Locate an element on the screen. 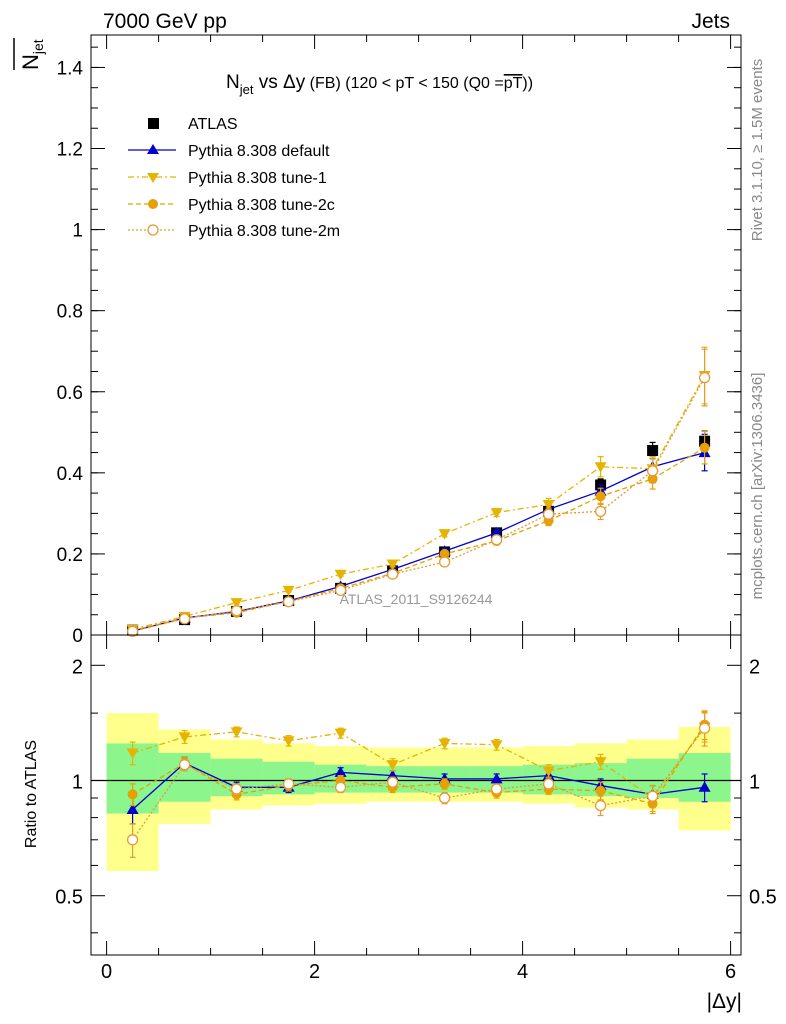 This screenshot has width=786, height=1024. svg-text: Njet is located at coordinates (32, 54).